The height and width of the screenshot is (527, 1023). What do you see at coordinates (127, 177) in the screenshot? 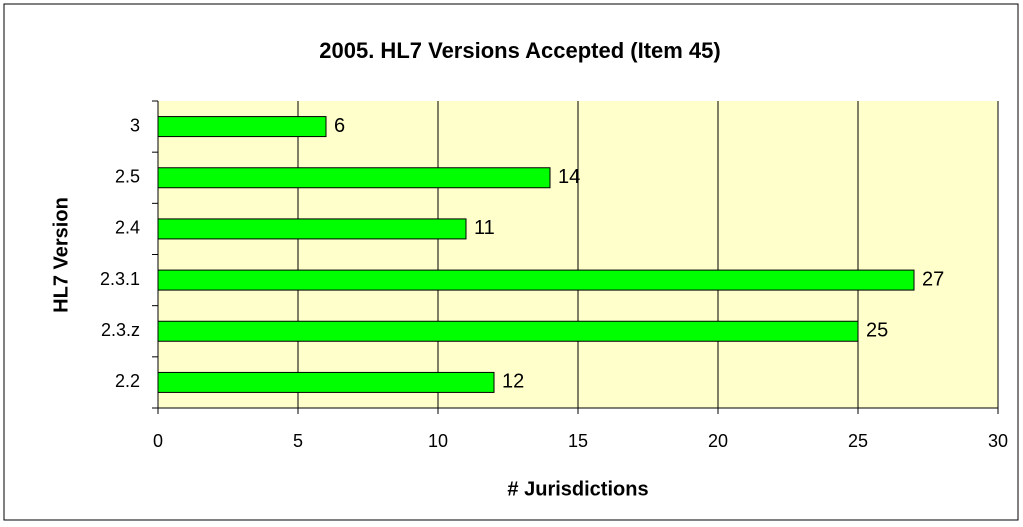
I see `y-tick-label: 2.5` at bounding box center [127, 177].